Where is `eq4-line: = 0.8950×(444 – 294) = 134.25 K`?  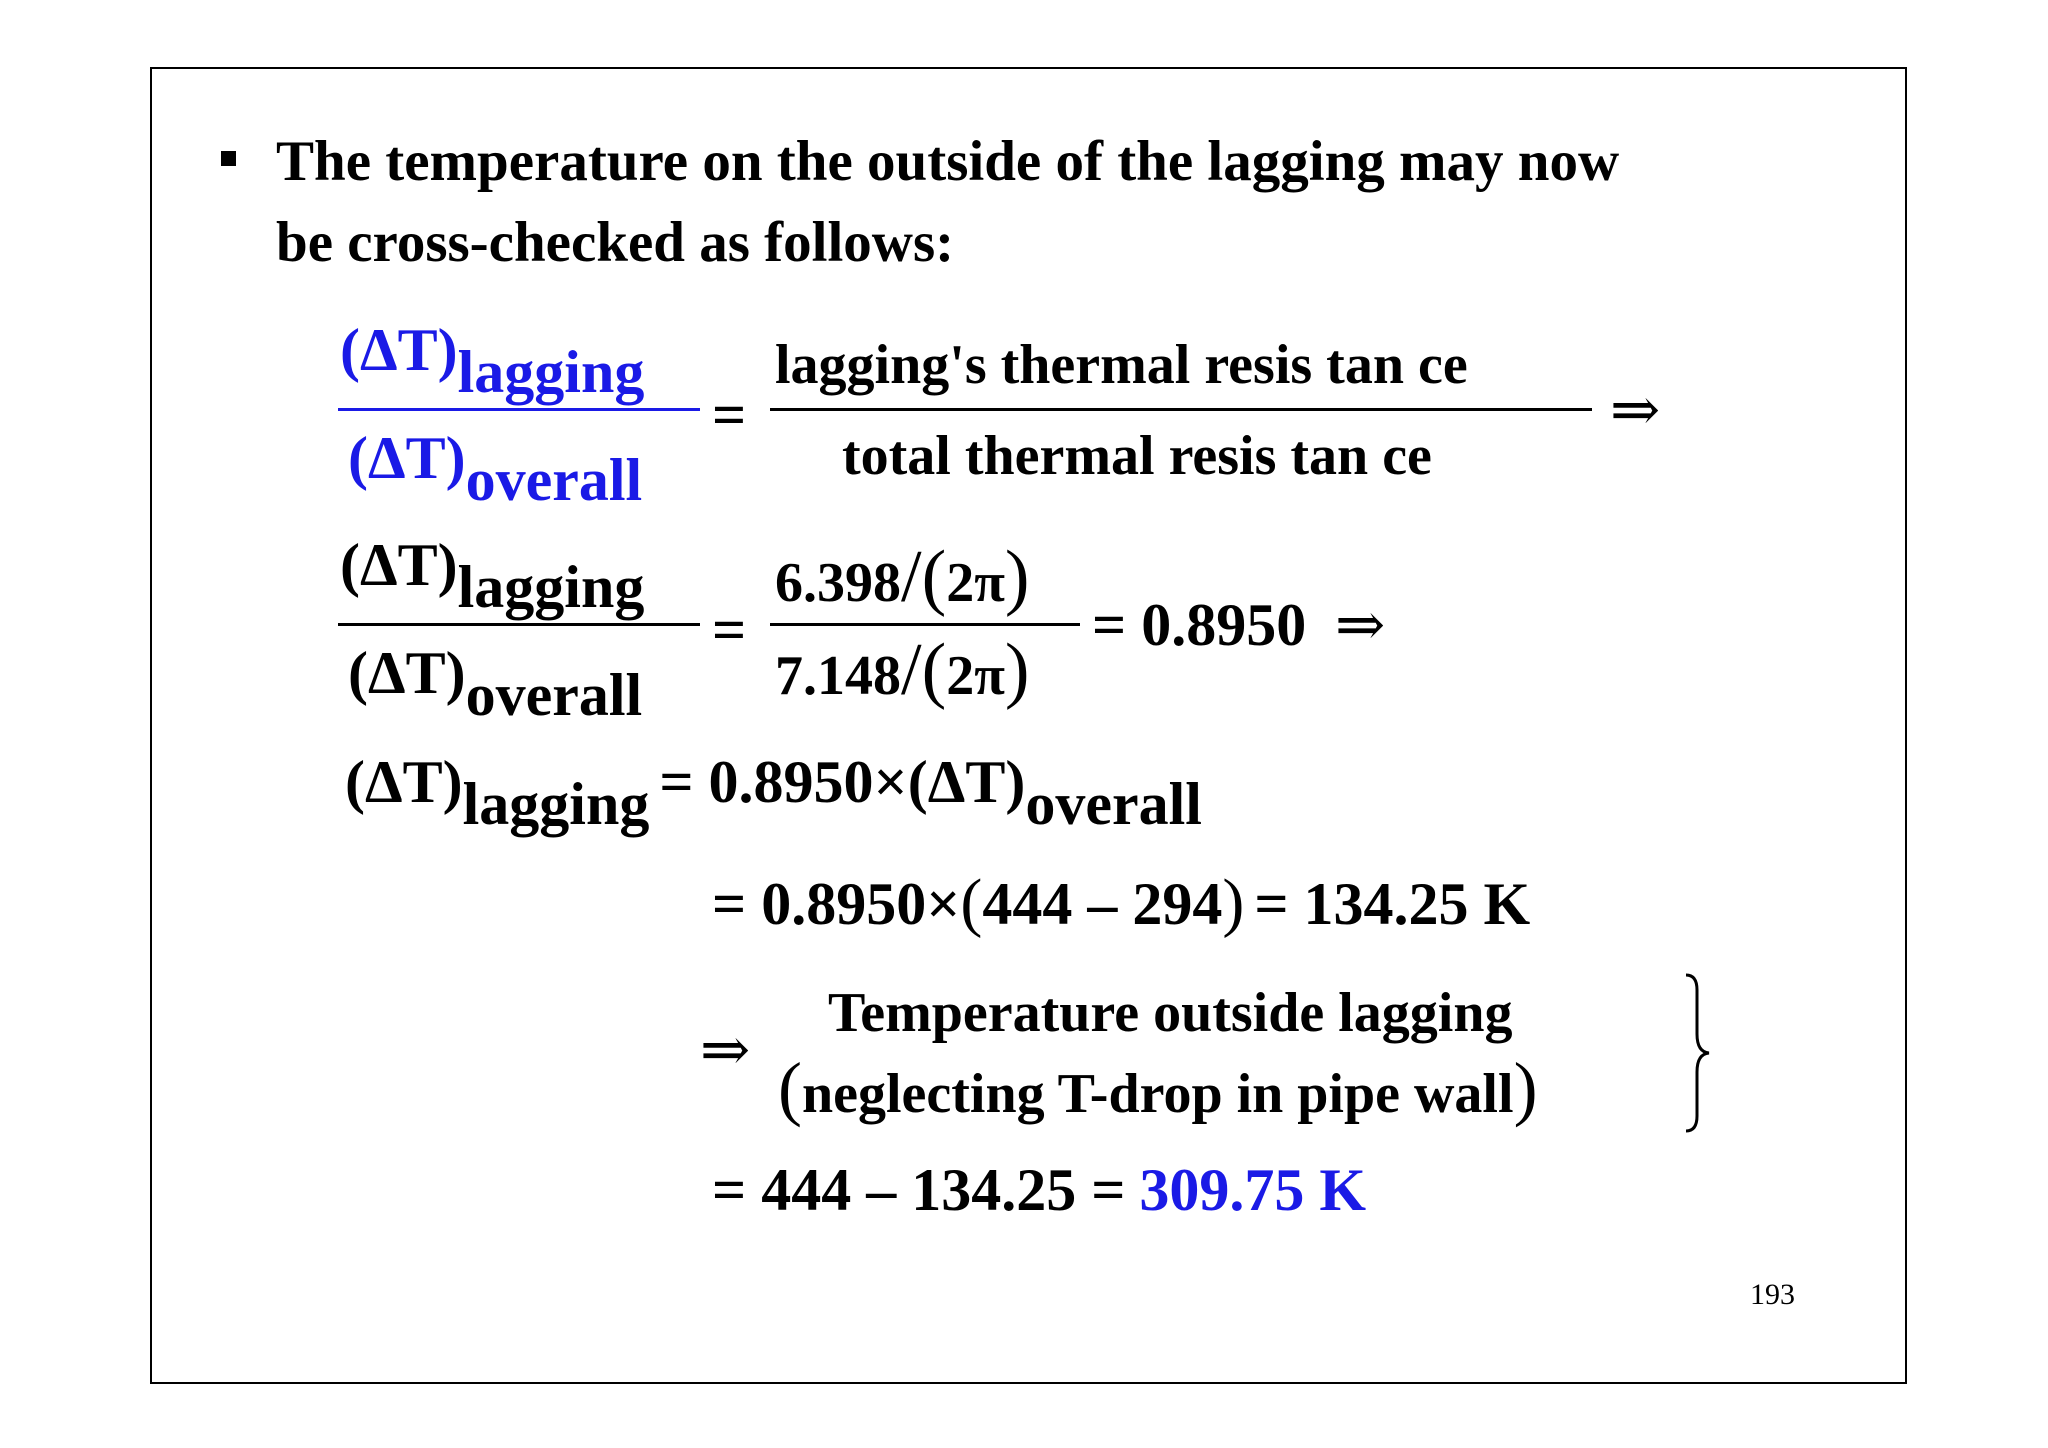
eq4-line: = 0.8950×(444 – 294) = 134.25 K is located at coordinates (1121, 903).